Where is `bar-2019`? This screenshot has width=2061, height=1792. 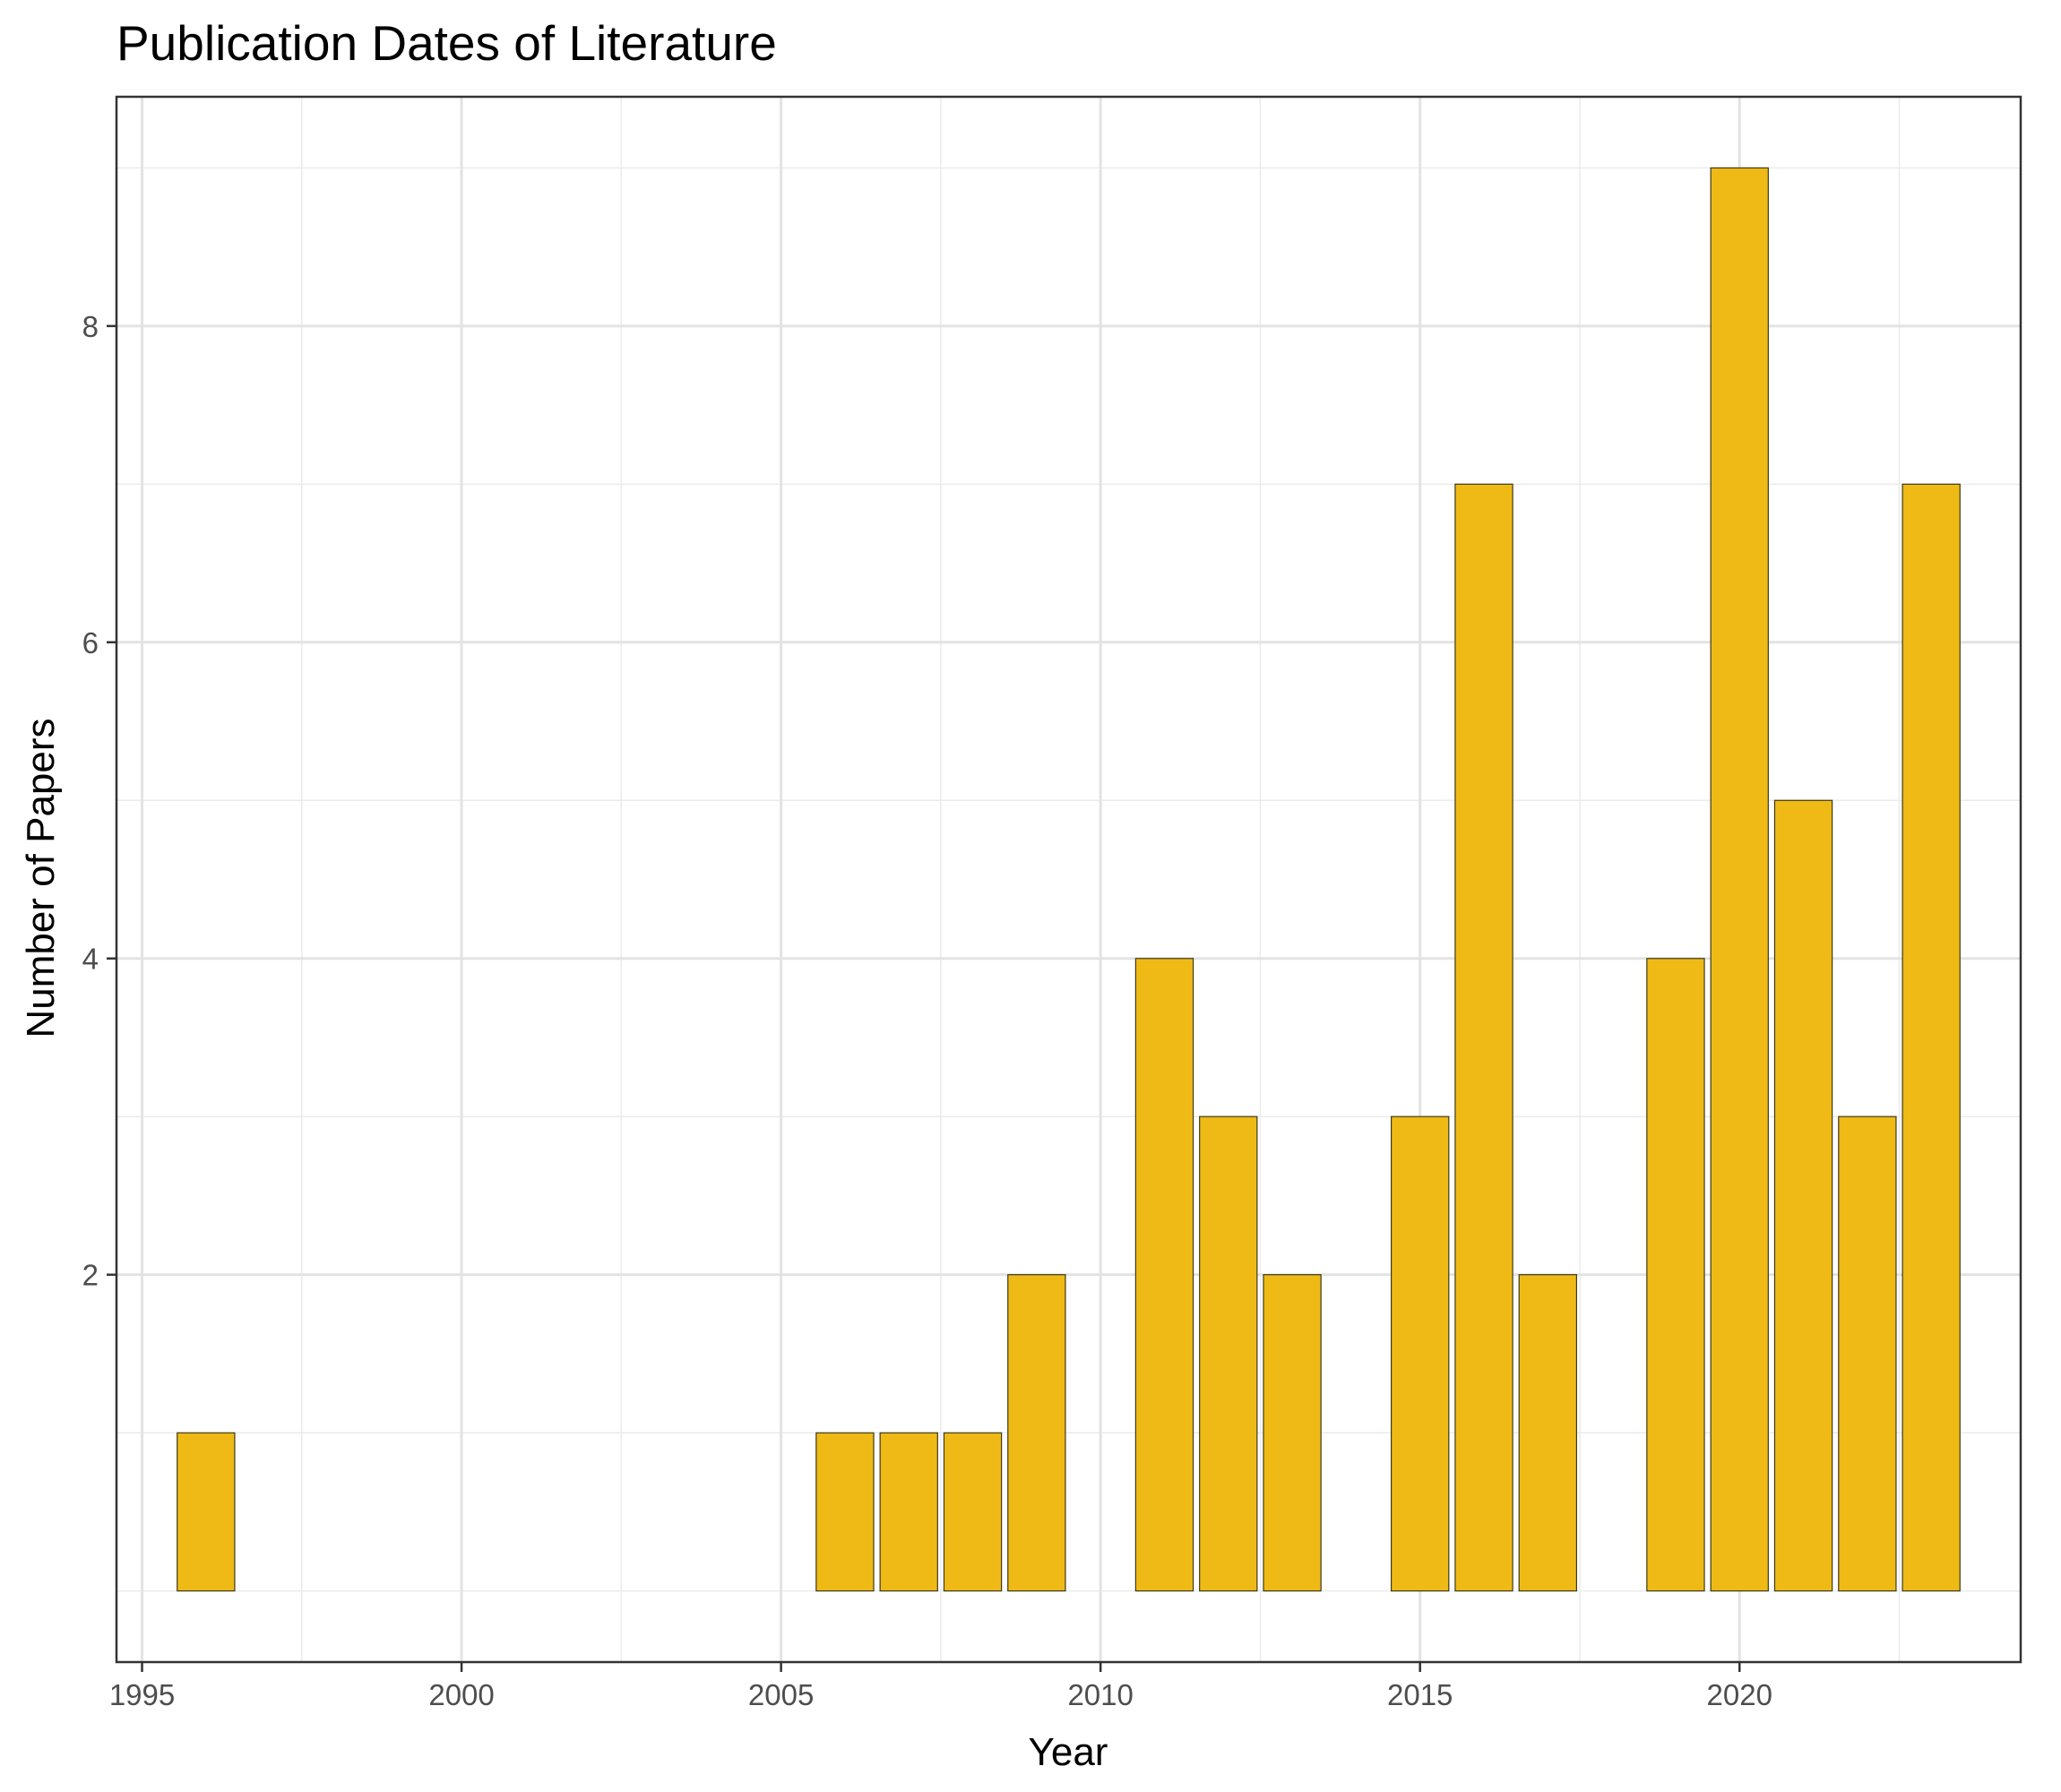 bar-2019 is located at coordinates (1675, 1275).